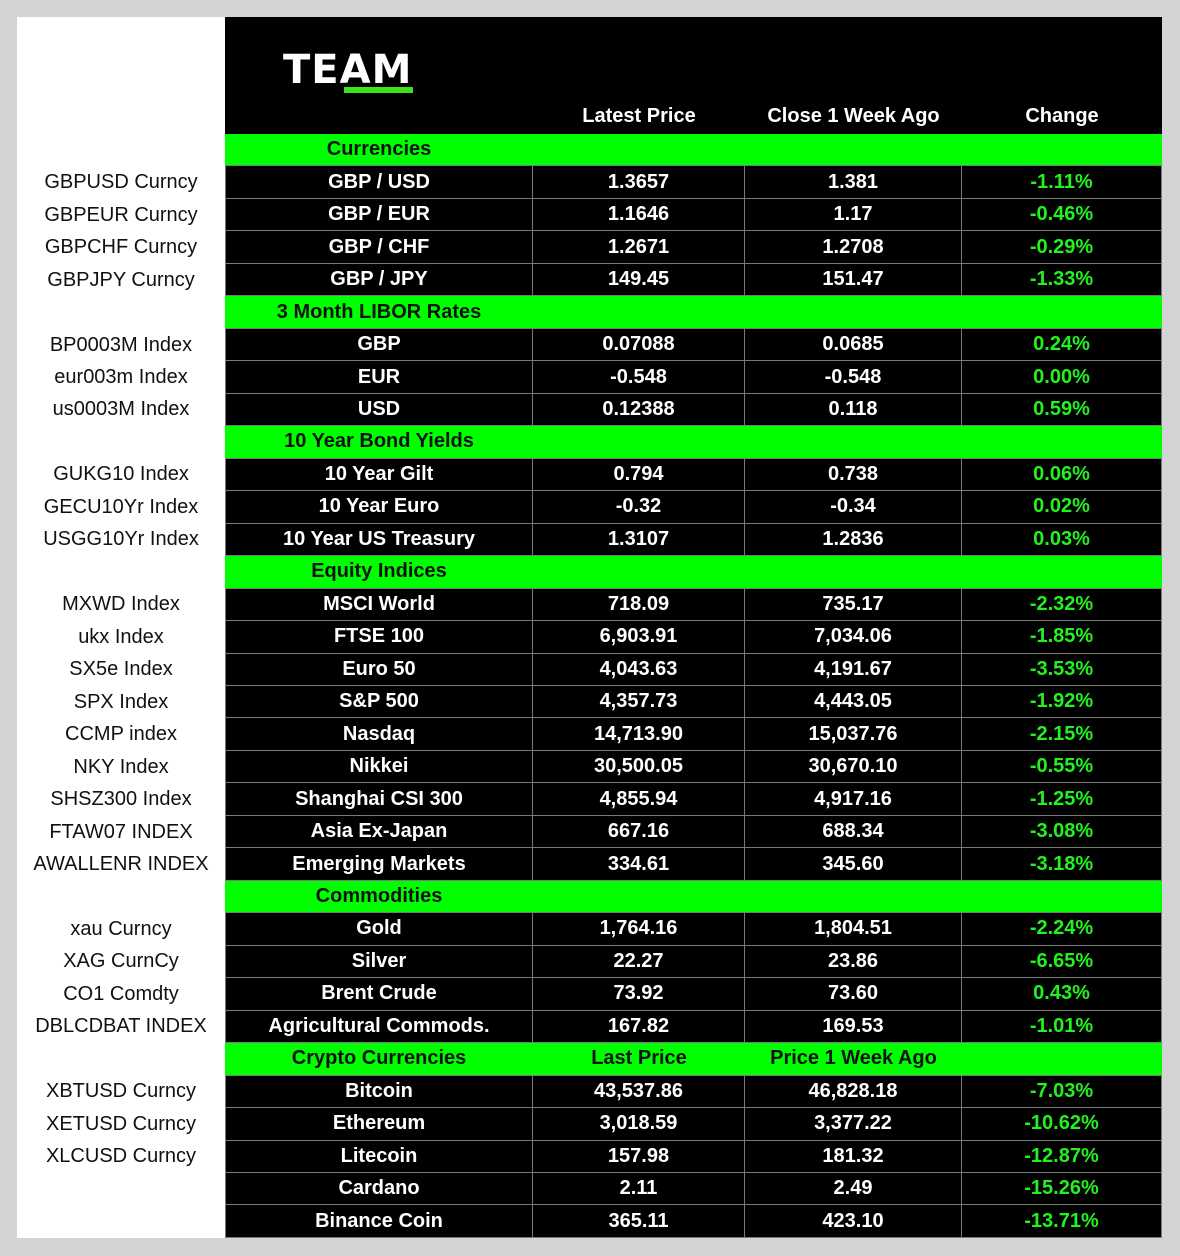 The height and width of the screenshot is (1256, 1180). Describe the element at coordinates (121, 279) in the screenshot. I see `ticker-label: GBPJPY Curncy` at that location.